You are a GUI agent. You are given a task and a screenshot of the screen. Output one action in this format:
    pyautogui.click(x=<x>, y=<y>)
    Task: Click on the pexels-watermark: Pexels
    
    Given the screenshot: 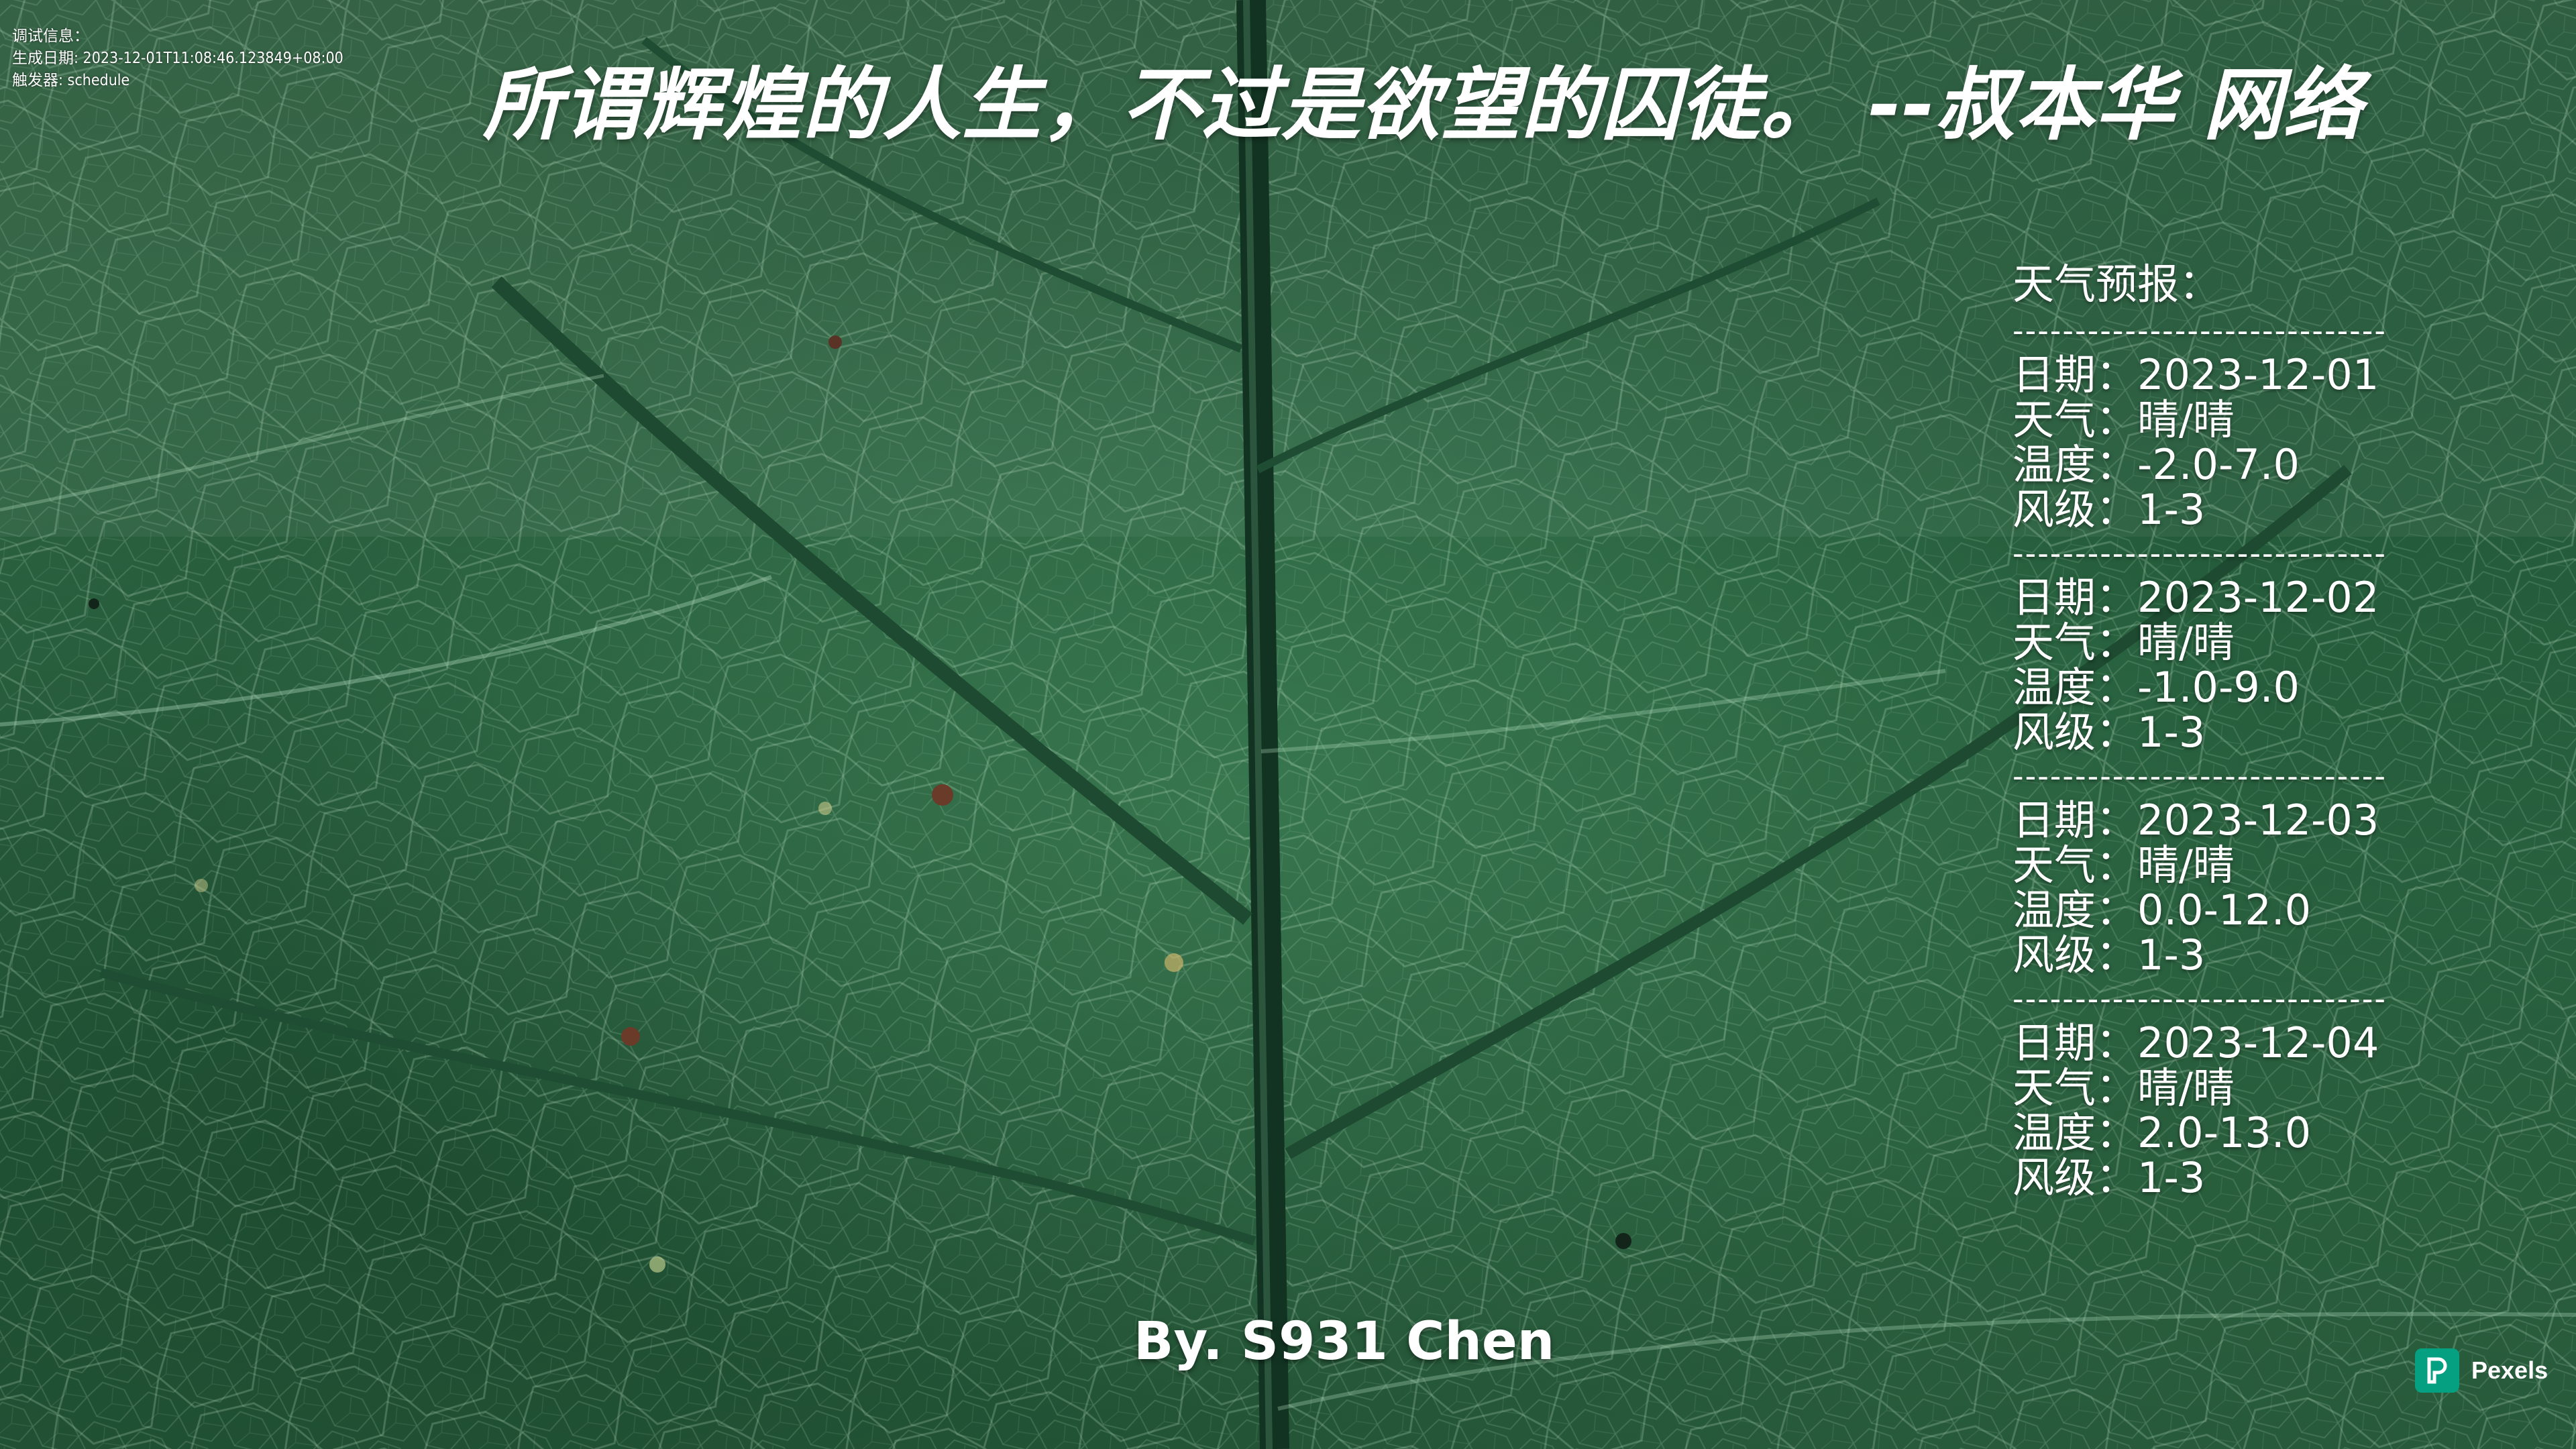 What is the action you would take?
    pyautogui.click(x=2481, y=1370)
    